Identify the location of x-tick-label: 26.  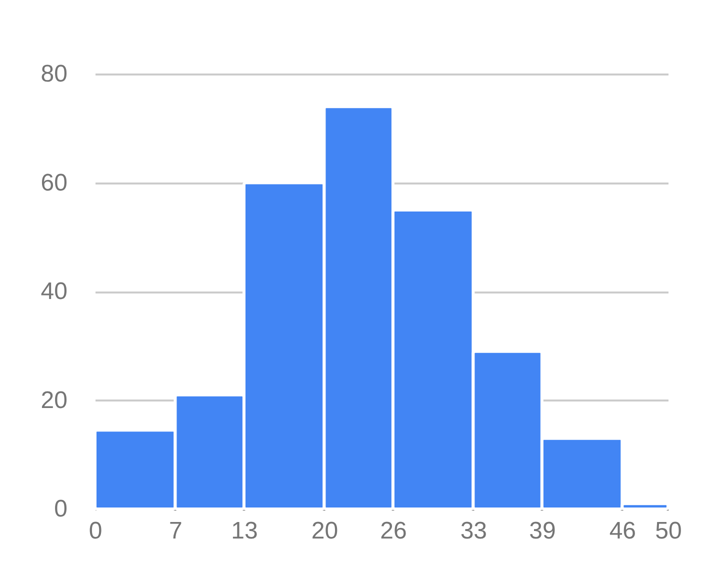
(393, 531).